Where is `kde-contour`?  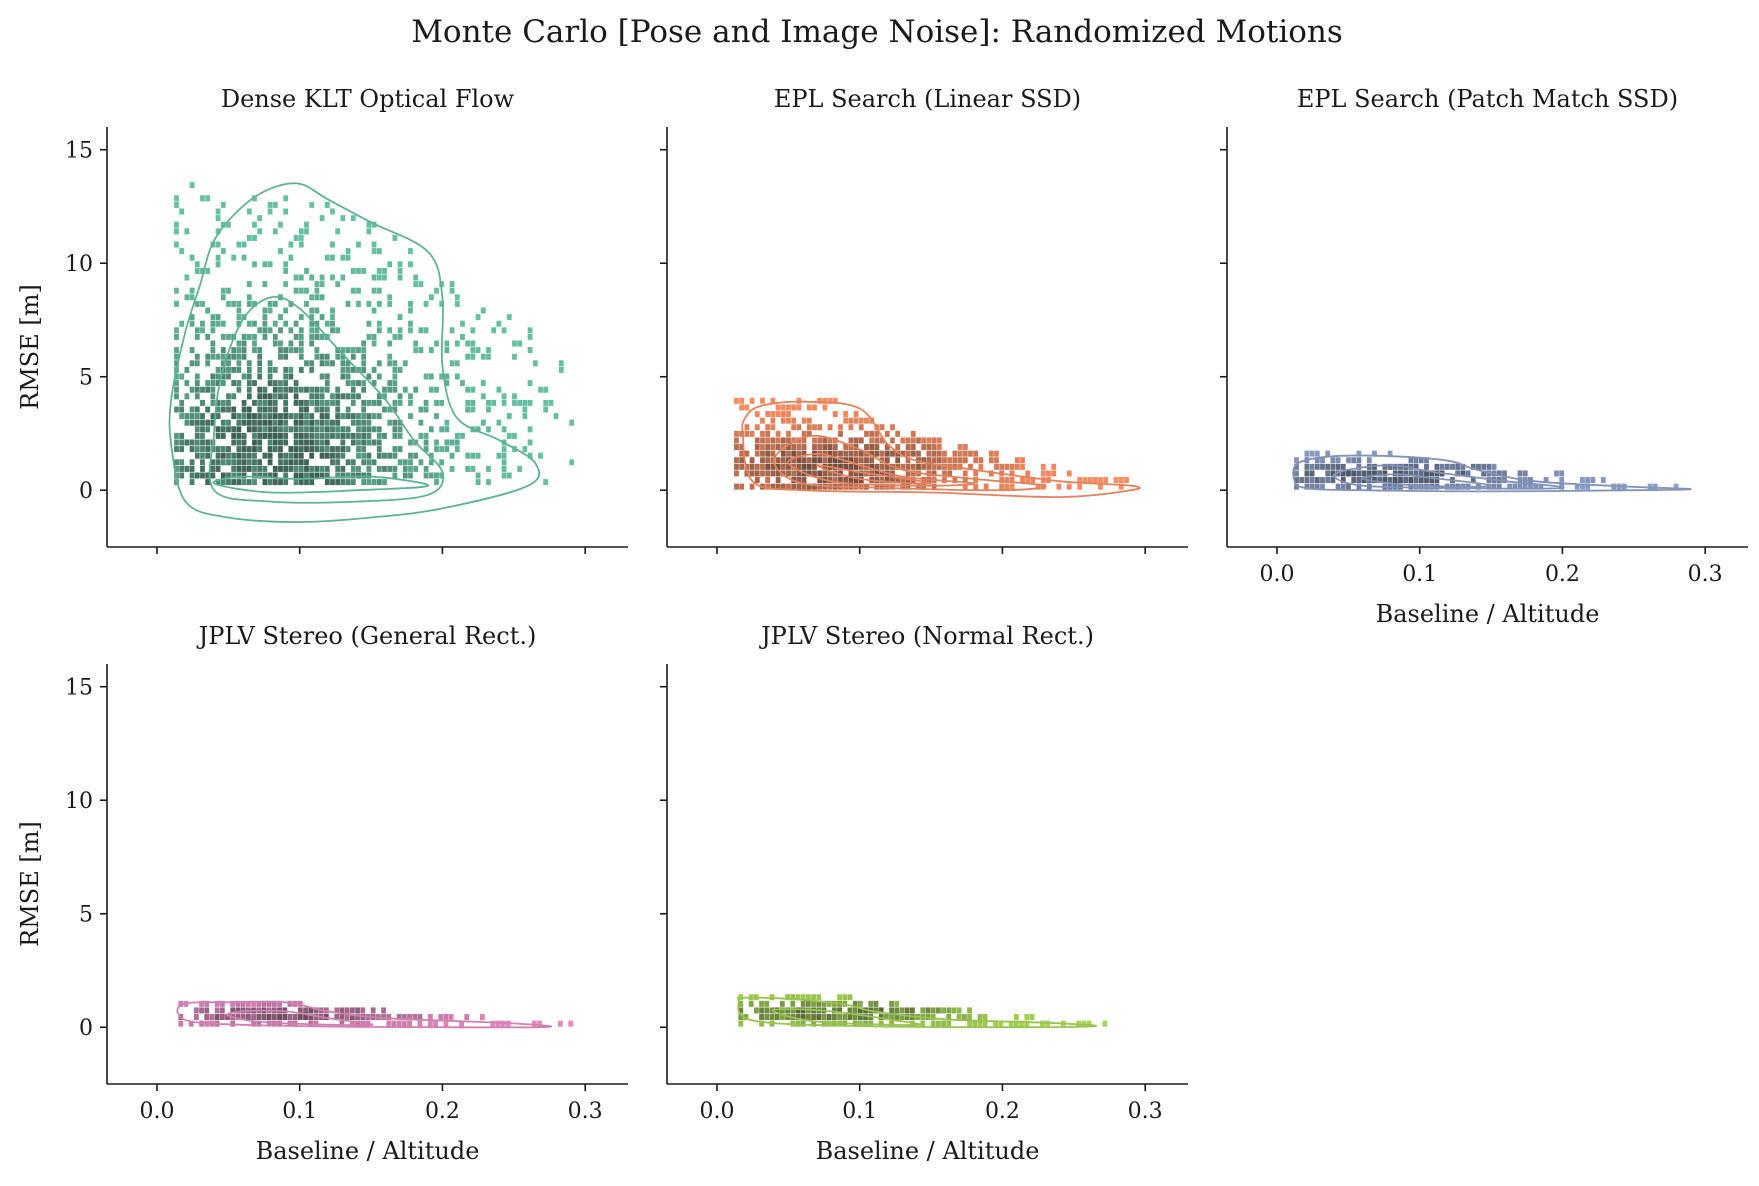 kde-contour is located at coordinates (354, 352).